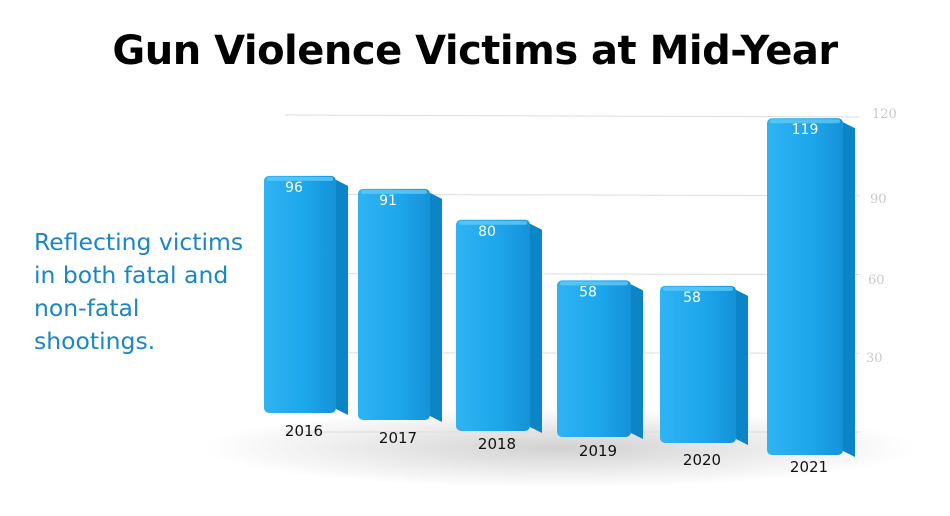  I want to click on x-tick-label: 2021, so click(809, 467).